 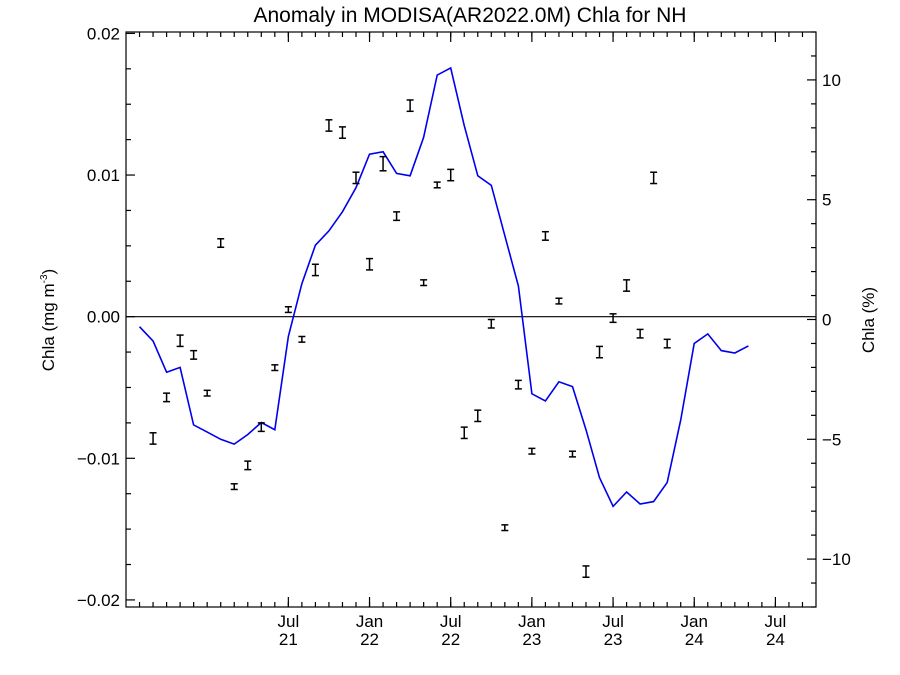 What do you see at coordinates (826, 320) in the screenshot?
I see `y-right-tick-label: 0` at bounding box center [826, 320].